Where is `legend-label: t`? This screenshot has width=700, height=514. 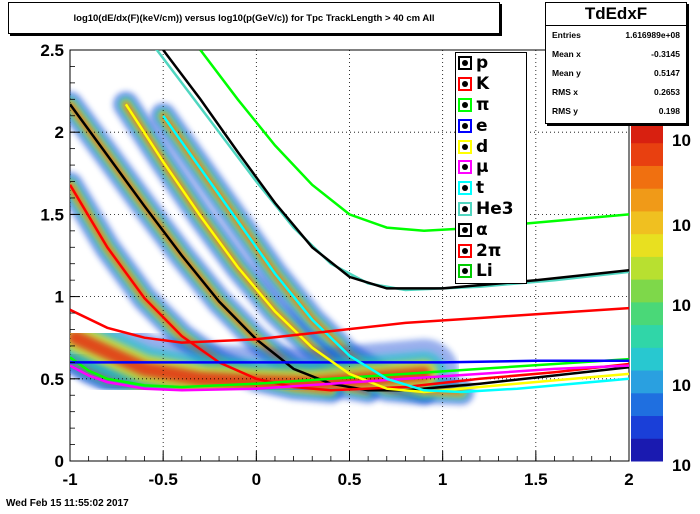
legend-label: t is located at coordinates (480, 188).